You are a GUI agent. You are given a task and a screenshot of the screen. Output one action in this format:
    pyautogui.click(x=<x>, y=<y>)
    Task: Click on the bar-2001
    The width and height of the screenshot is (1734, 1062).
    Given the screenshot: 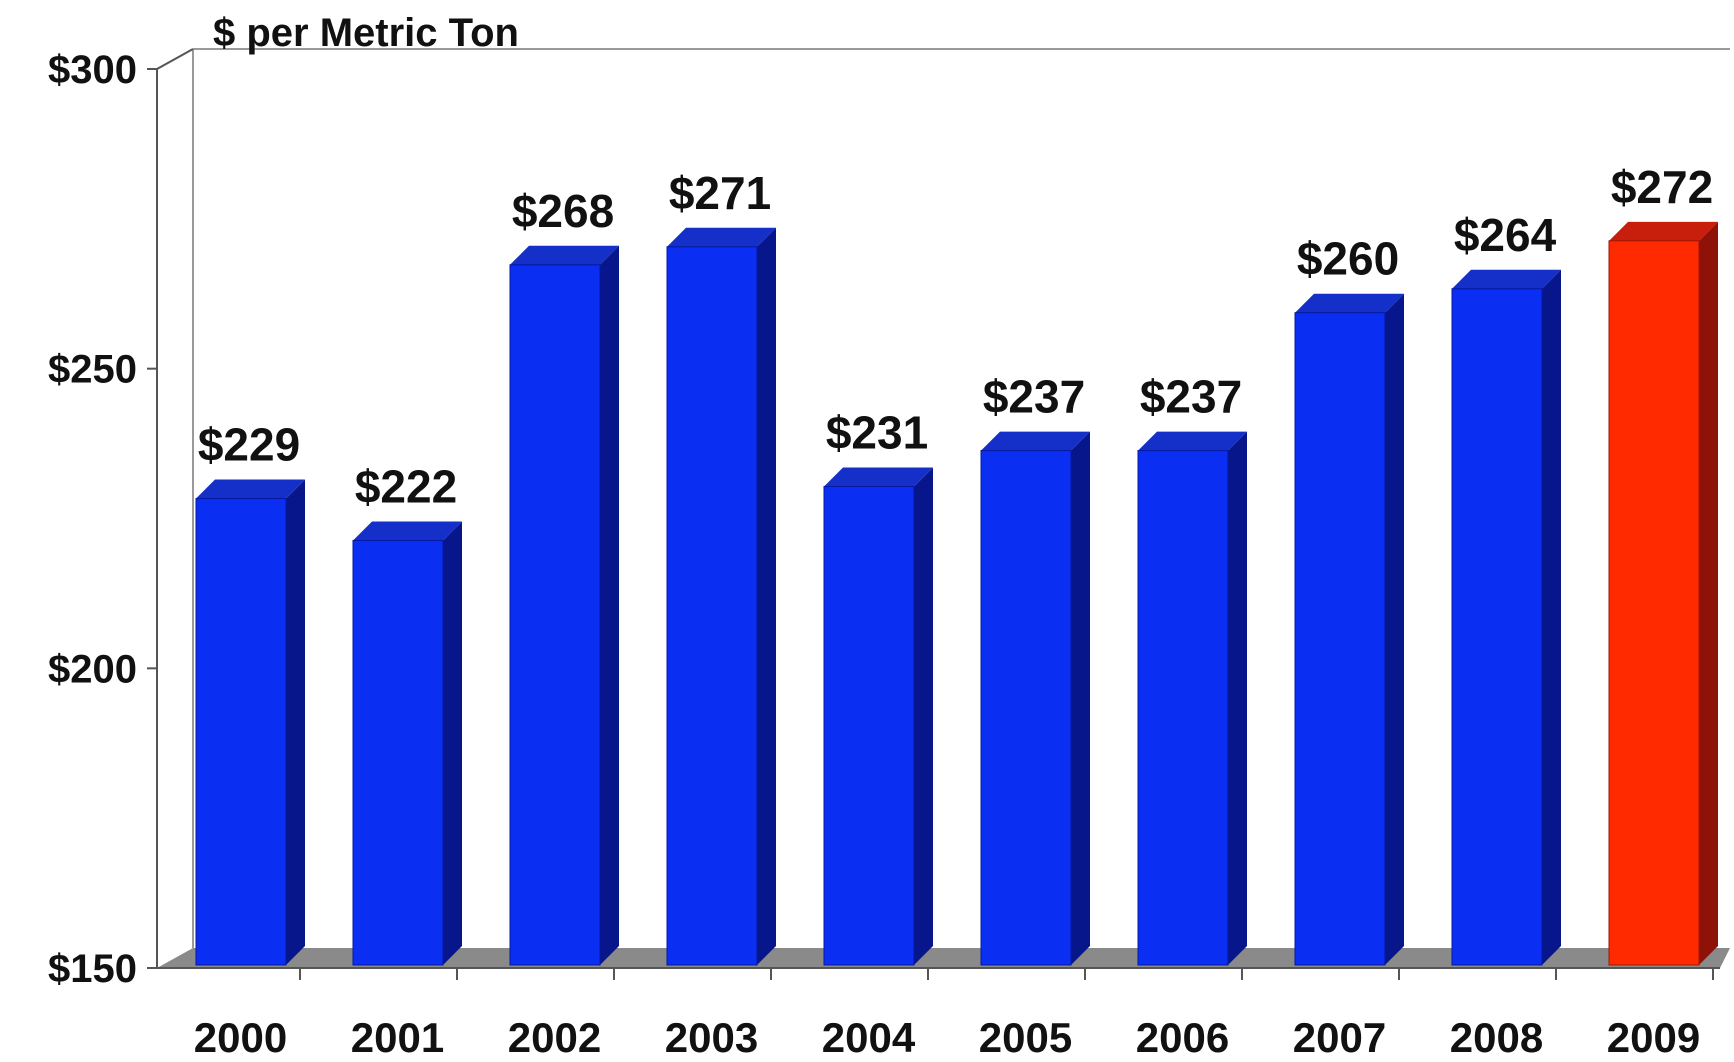 What is the action you would take?
    pyautogui.click(x=407, y=743)
    